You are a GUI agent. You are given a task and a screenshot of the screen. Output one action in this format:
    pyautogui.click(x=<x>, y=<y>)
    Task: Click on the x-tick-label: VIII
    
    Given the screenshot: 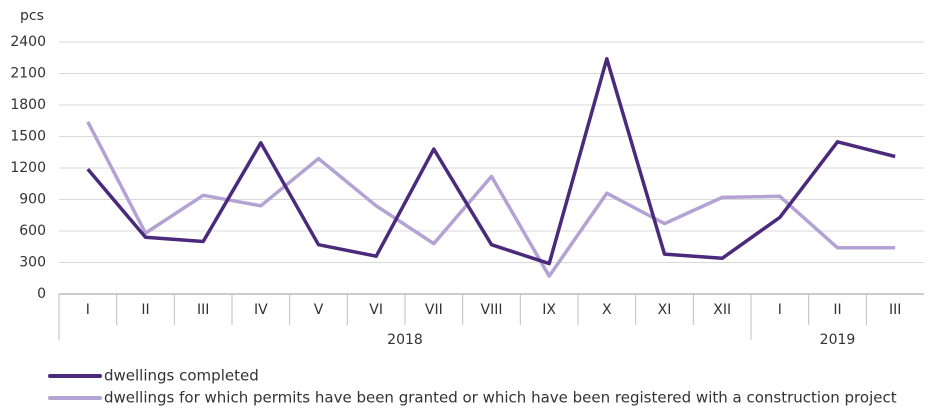 What is the action you would take?
    pyautogui.click(x=492, y=310)
    